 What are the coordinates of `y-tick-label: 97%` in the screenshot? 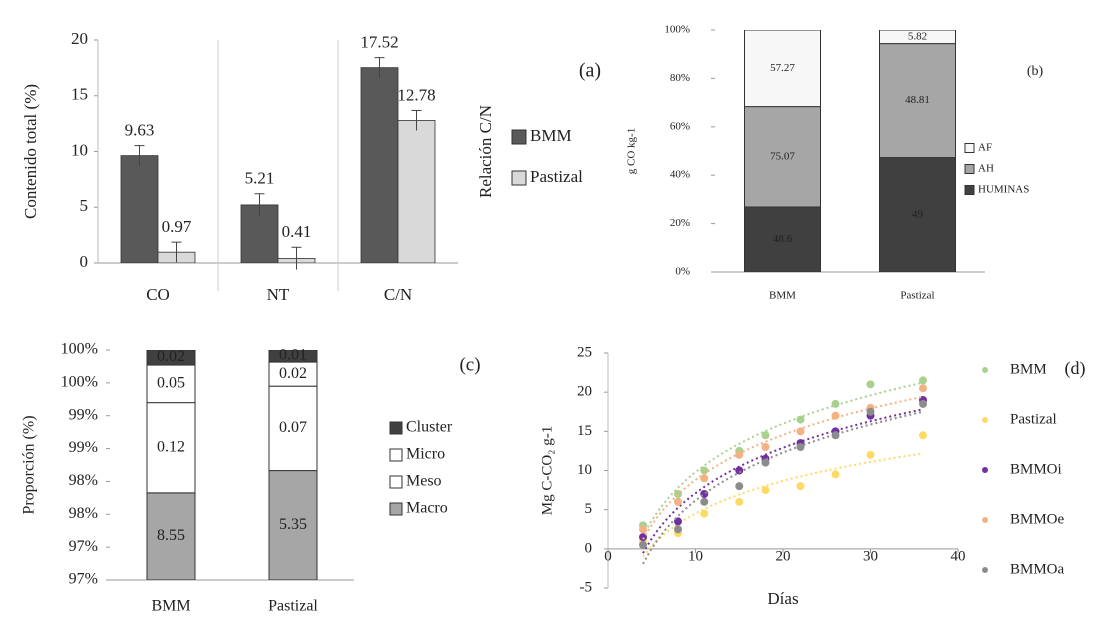 It's located at (83, 546).